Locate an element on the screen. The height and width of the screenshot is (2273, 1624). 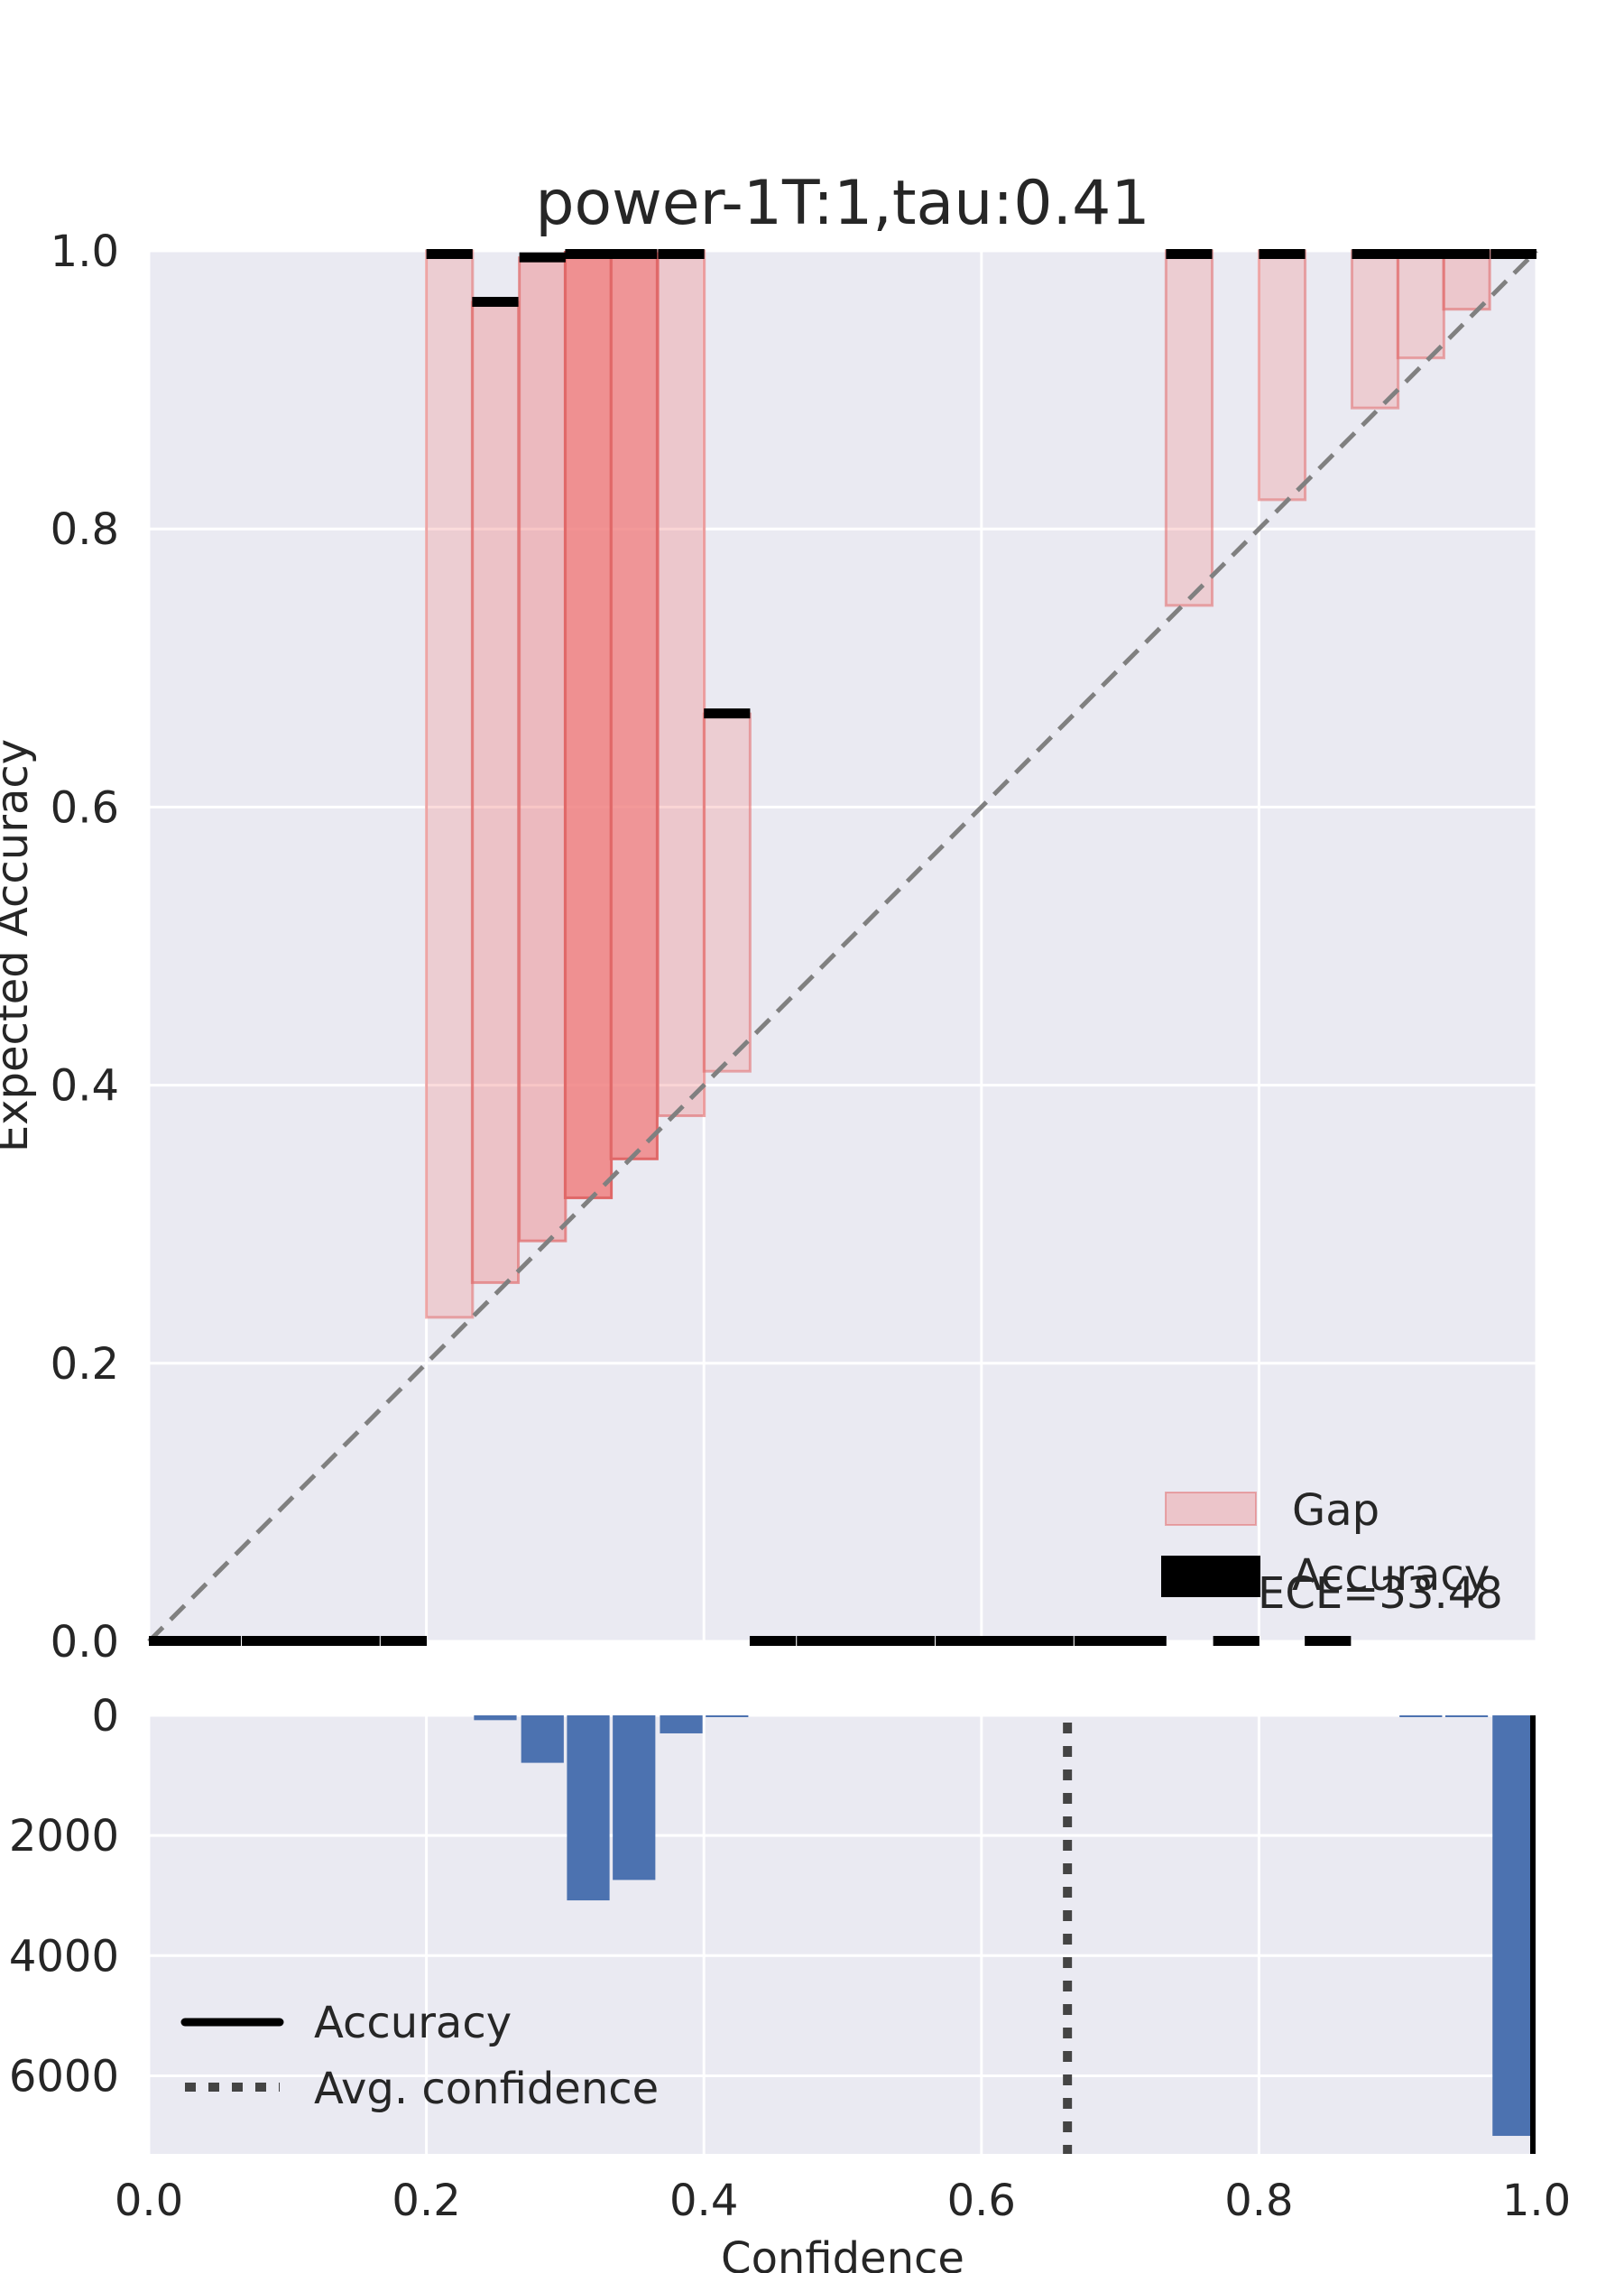
y-tick-label: 1.0 is located at coordinates (85, 251).